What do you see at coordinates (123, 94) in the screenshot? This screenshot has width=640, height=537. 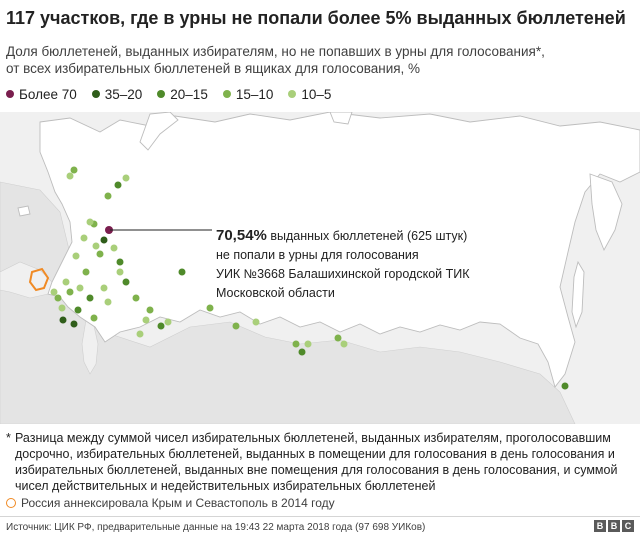 I see `legend-label: 35–20` at bounding box center [123, 94].